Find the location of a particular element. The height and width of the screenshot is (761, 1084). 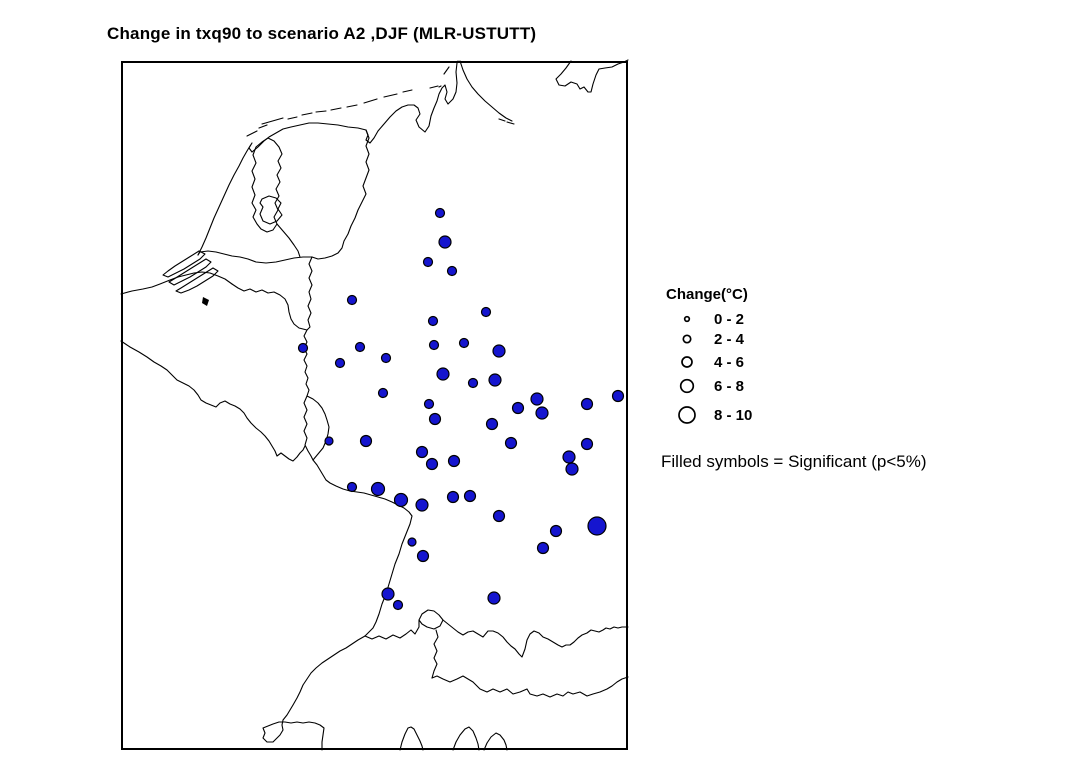

coast-netherlands-germany is located at coordinates (328, 158).